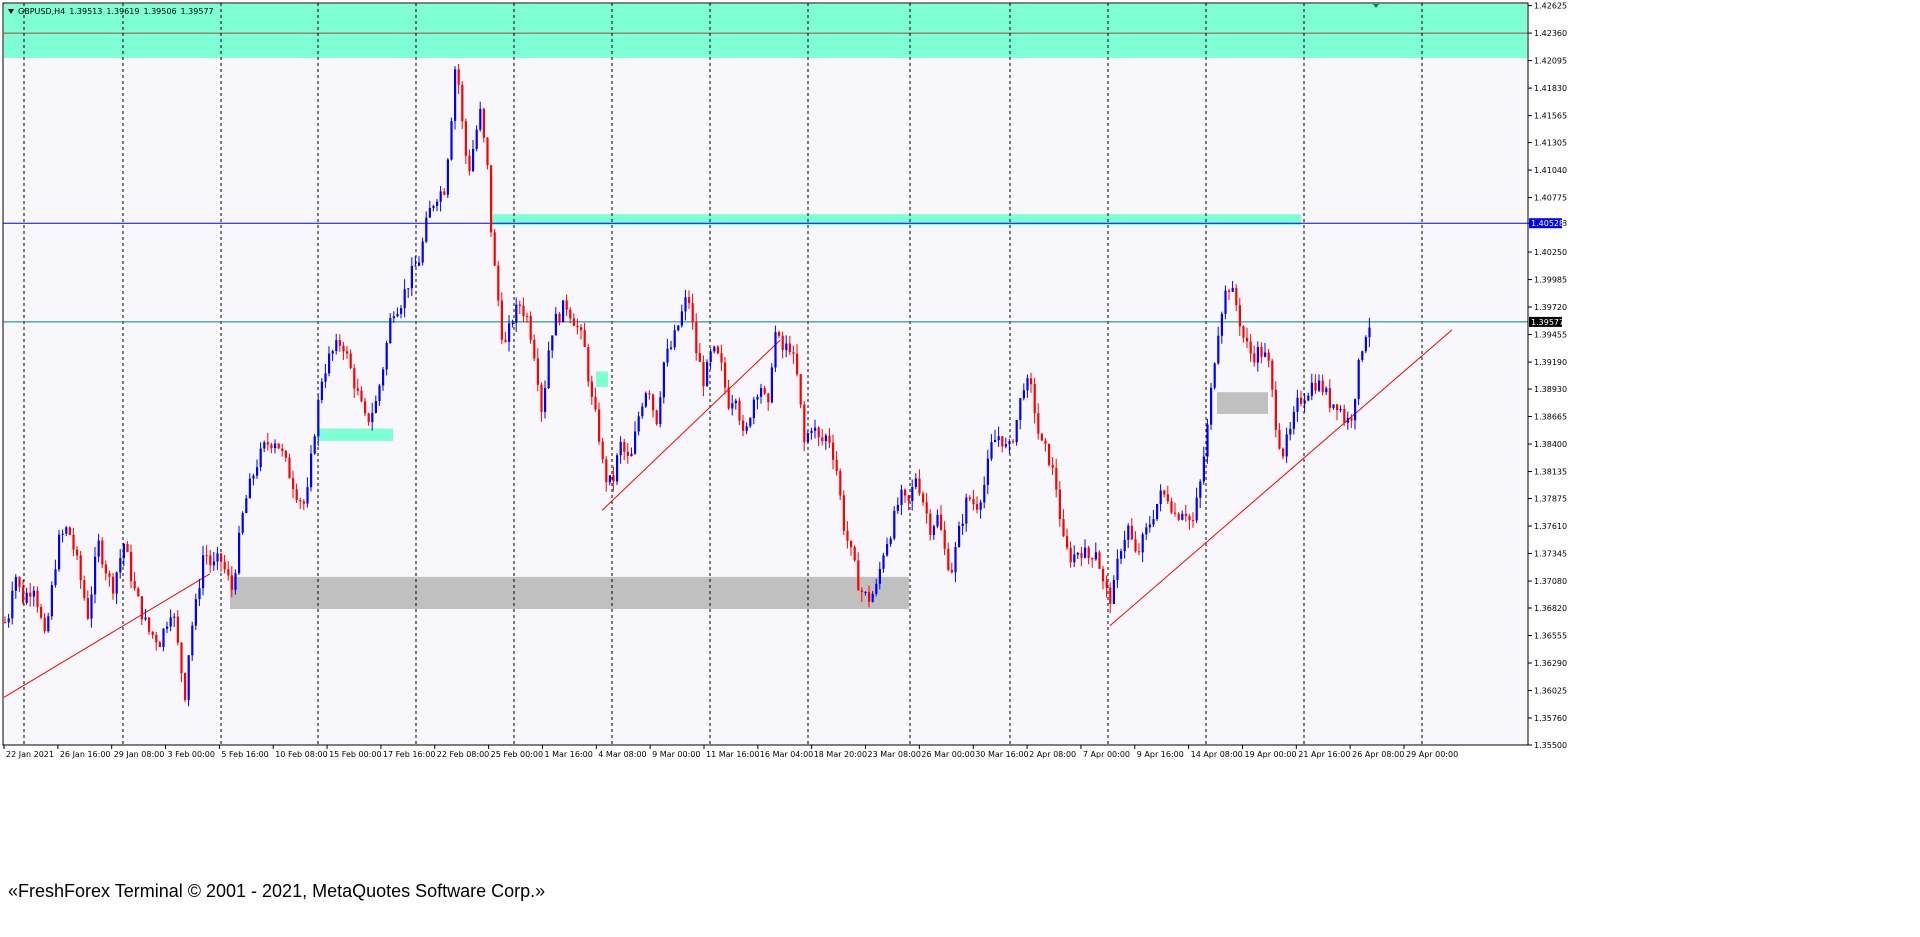  What do you see at coordinates (1550, 280) in the screenshot?
I see `price-tick-label: 1.39985` at bounding box center [1550, 280].